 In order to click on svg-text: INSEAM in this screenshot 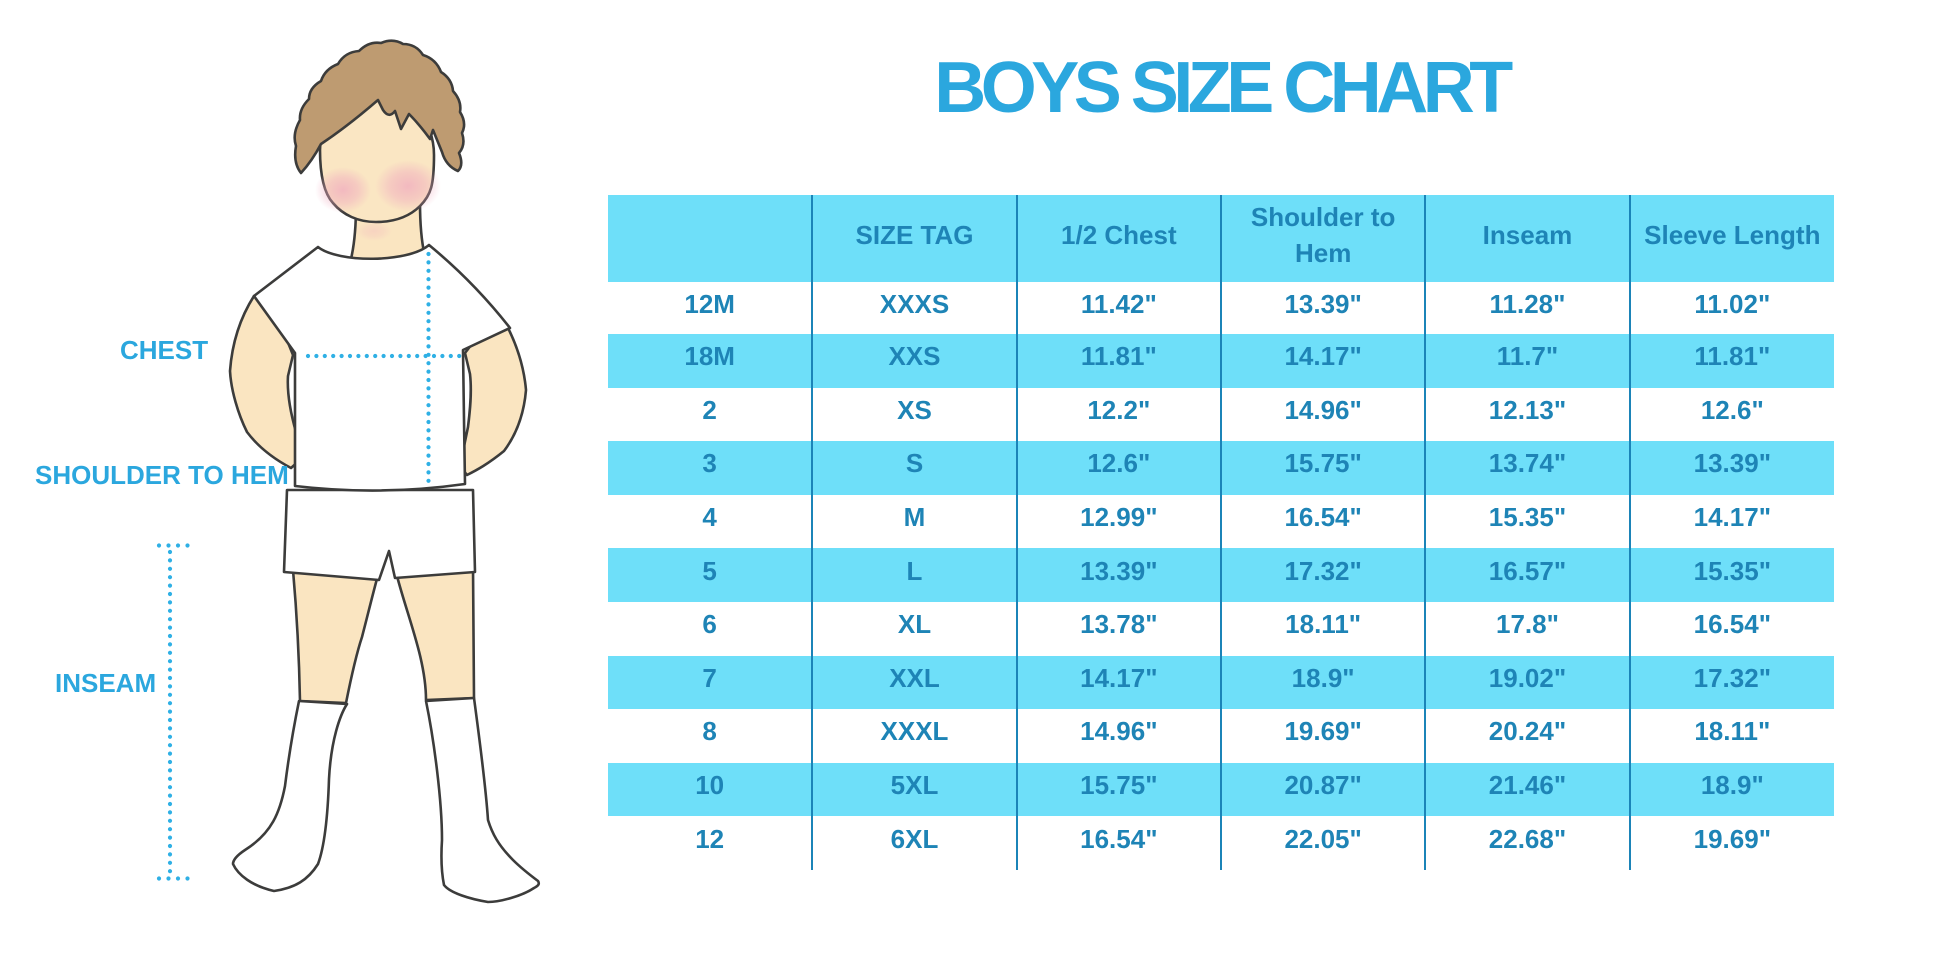, I will do `click(105, 683)`.